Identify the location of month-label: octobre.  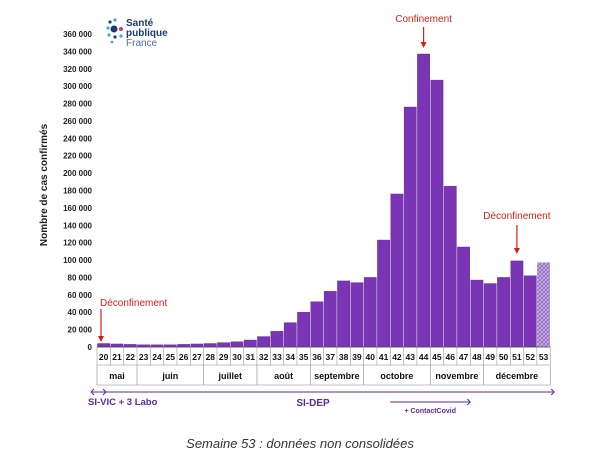
(396, 376).